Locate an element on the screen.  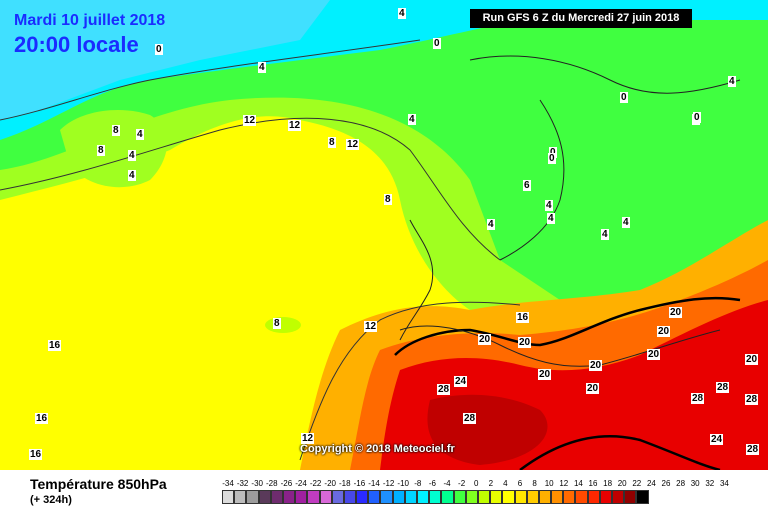
scale-label: 14 is located at coordinates (578, 483).